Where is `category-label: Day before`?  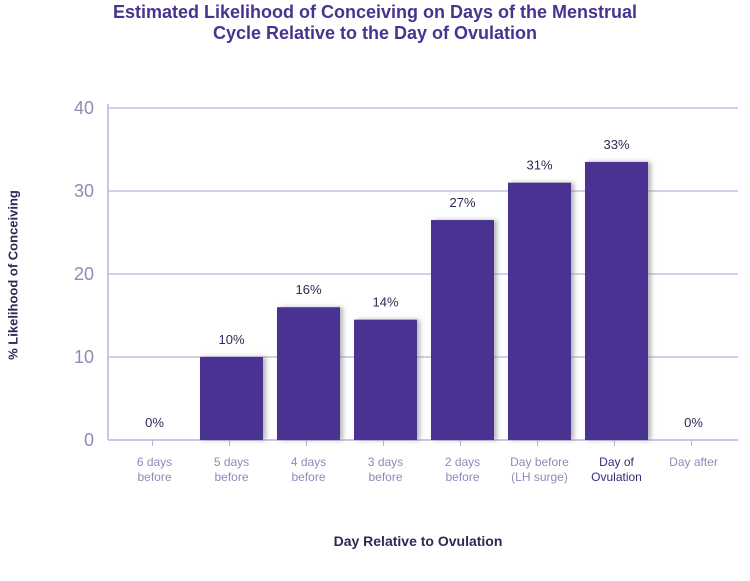
category-label: Day before is located at coordinates (539, 462).